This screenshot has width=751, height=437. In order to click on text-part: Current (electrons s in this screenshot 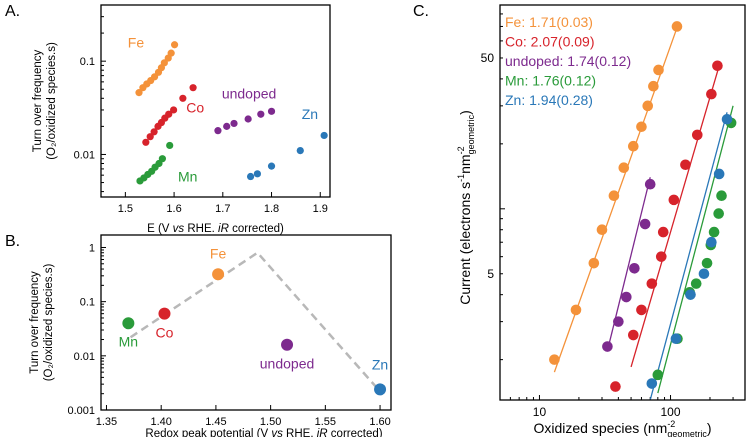, I will do `click(465, 243)`.